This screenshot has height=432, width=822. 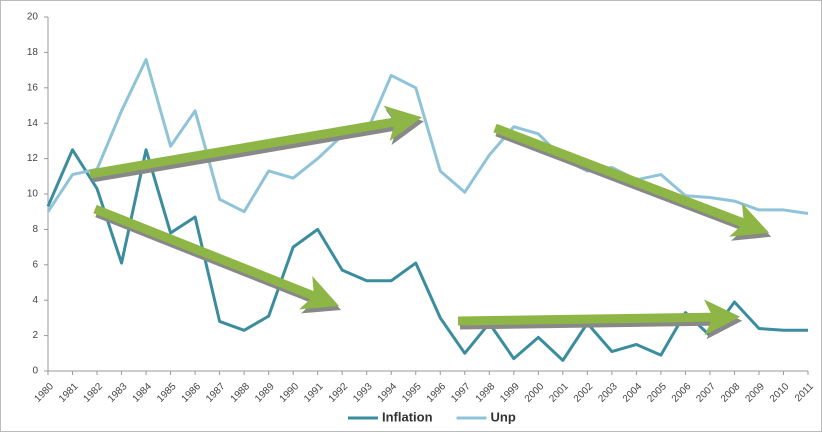 I want to click on x-tick-label: 1981, so click(x=69, y=393).